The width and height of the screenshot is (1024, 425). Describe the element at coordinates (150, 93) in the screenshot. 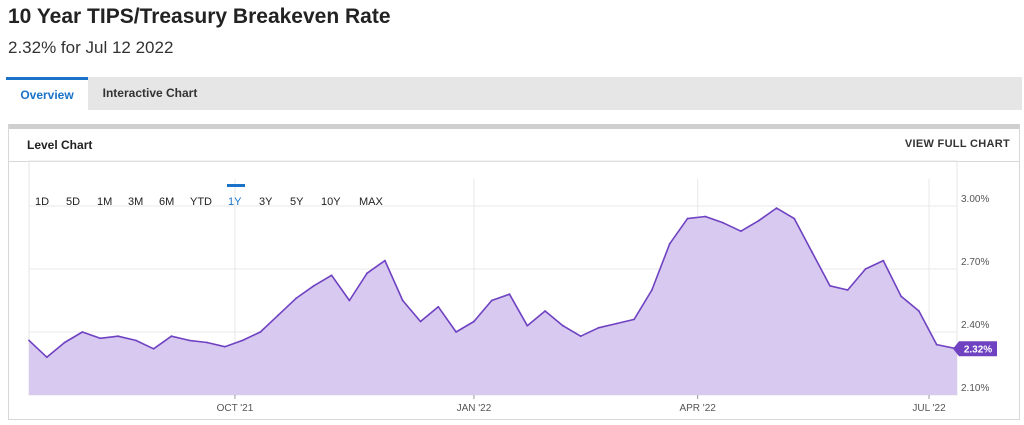

I see `tab-interactive-chart: Interactive Chart` at that location.